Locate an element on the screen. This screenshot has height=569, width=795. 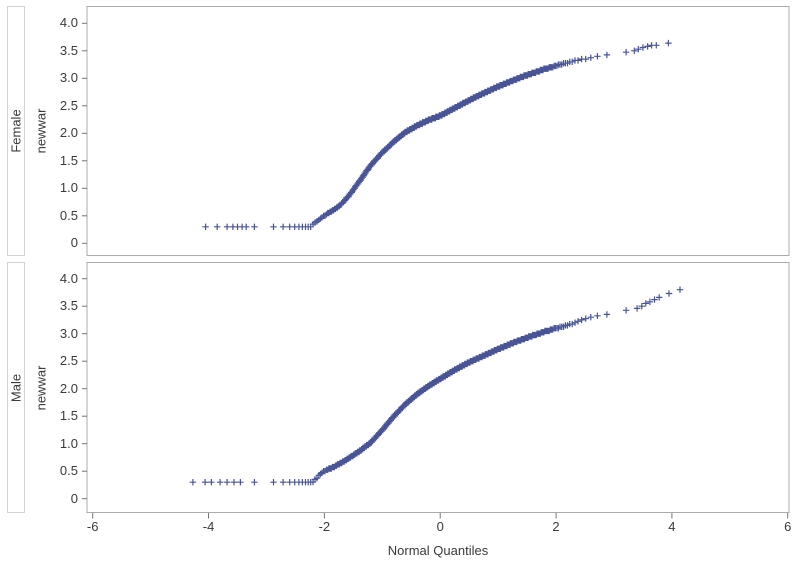
x-axis-title: Normal Quantiles is located at coordinates (438, 550).